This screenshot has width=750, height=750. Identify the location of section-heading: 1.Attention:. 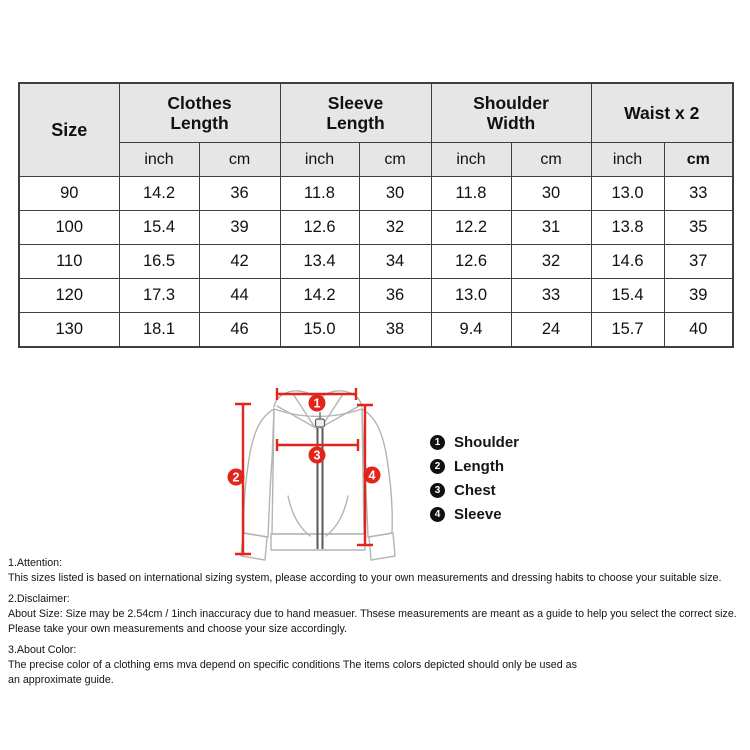
(35, 563).